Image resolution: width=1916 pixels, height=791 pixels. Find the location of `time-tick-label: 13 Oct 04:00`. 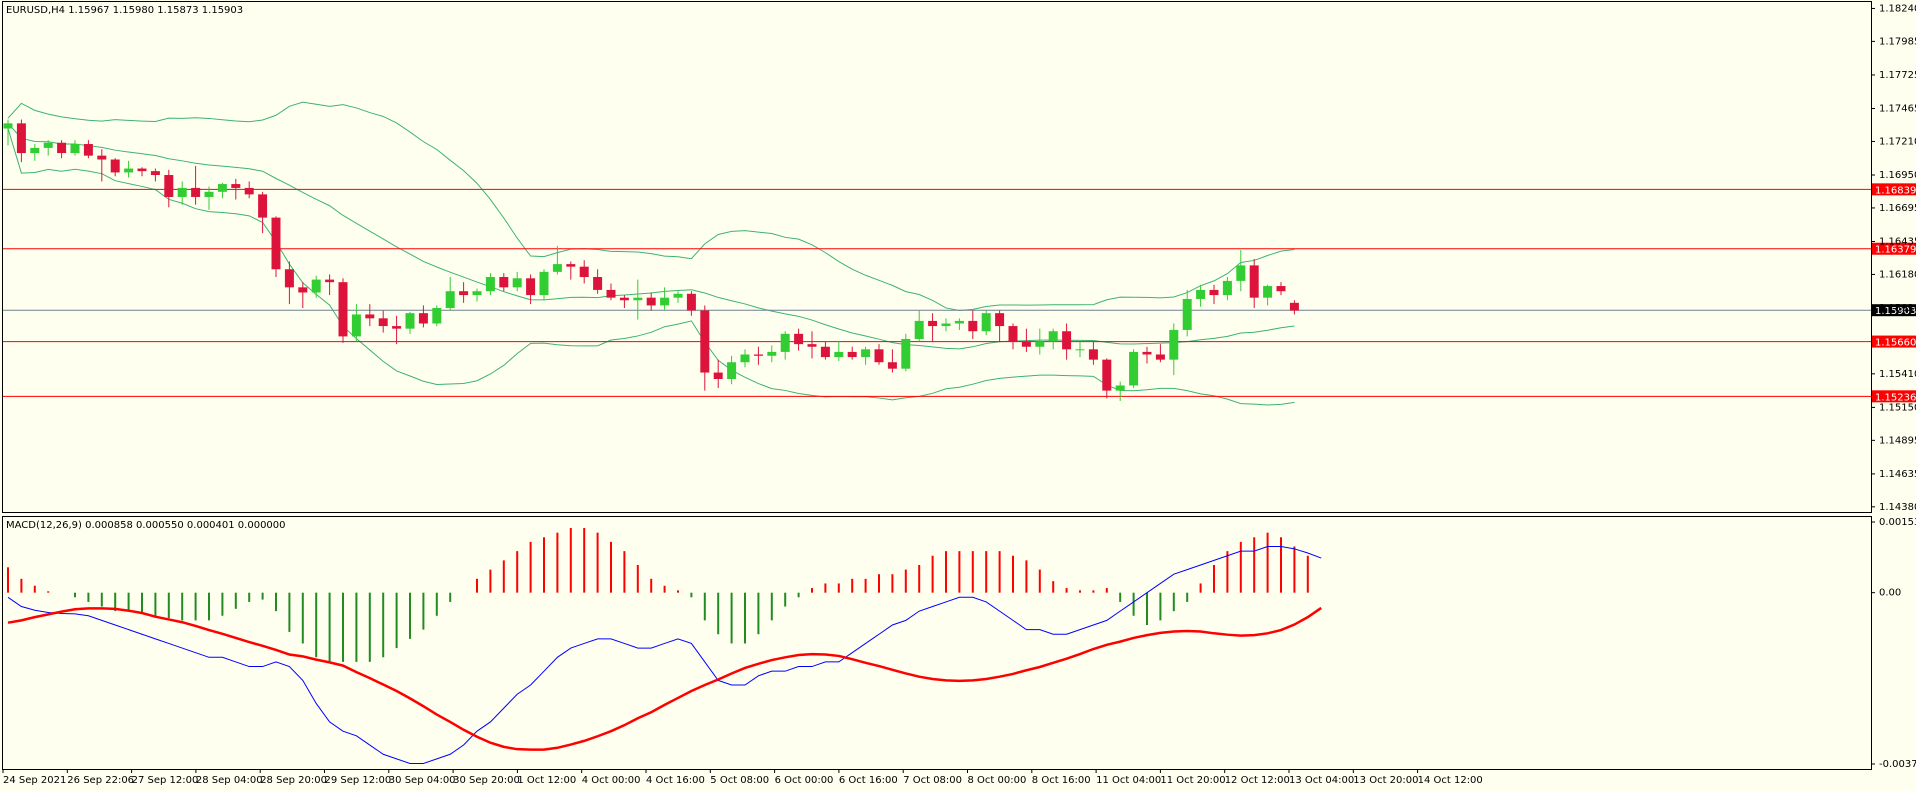

time-tick-label: 13 Oct 04:00 is located at coordinates (1321, 780).